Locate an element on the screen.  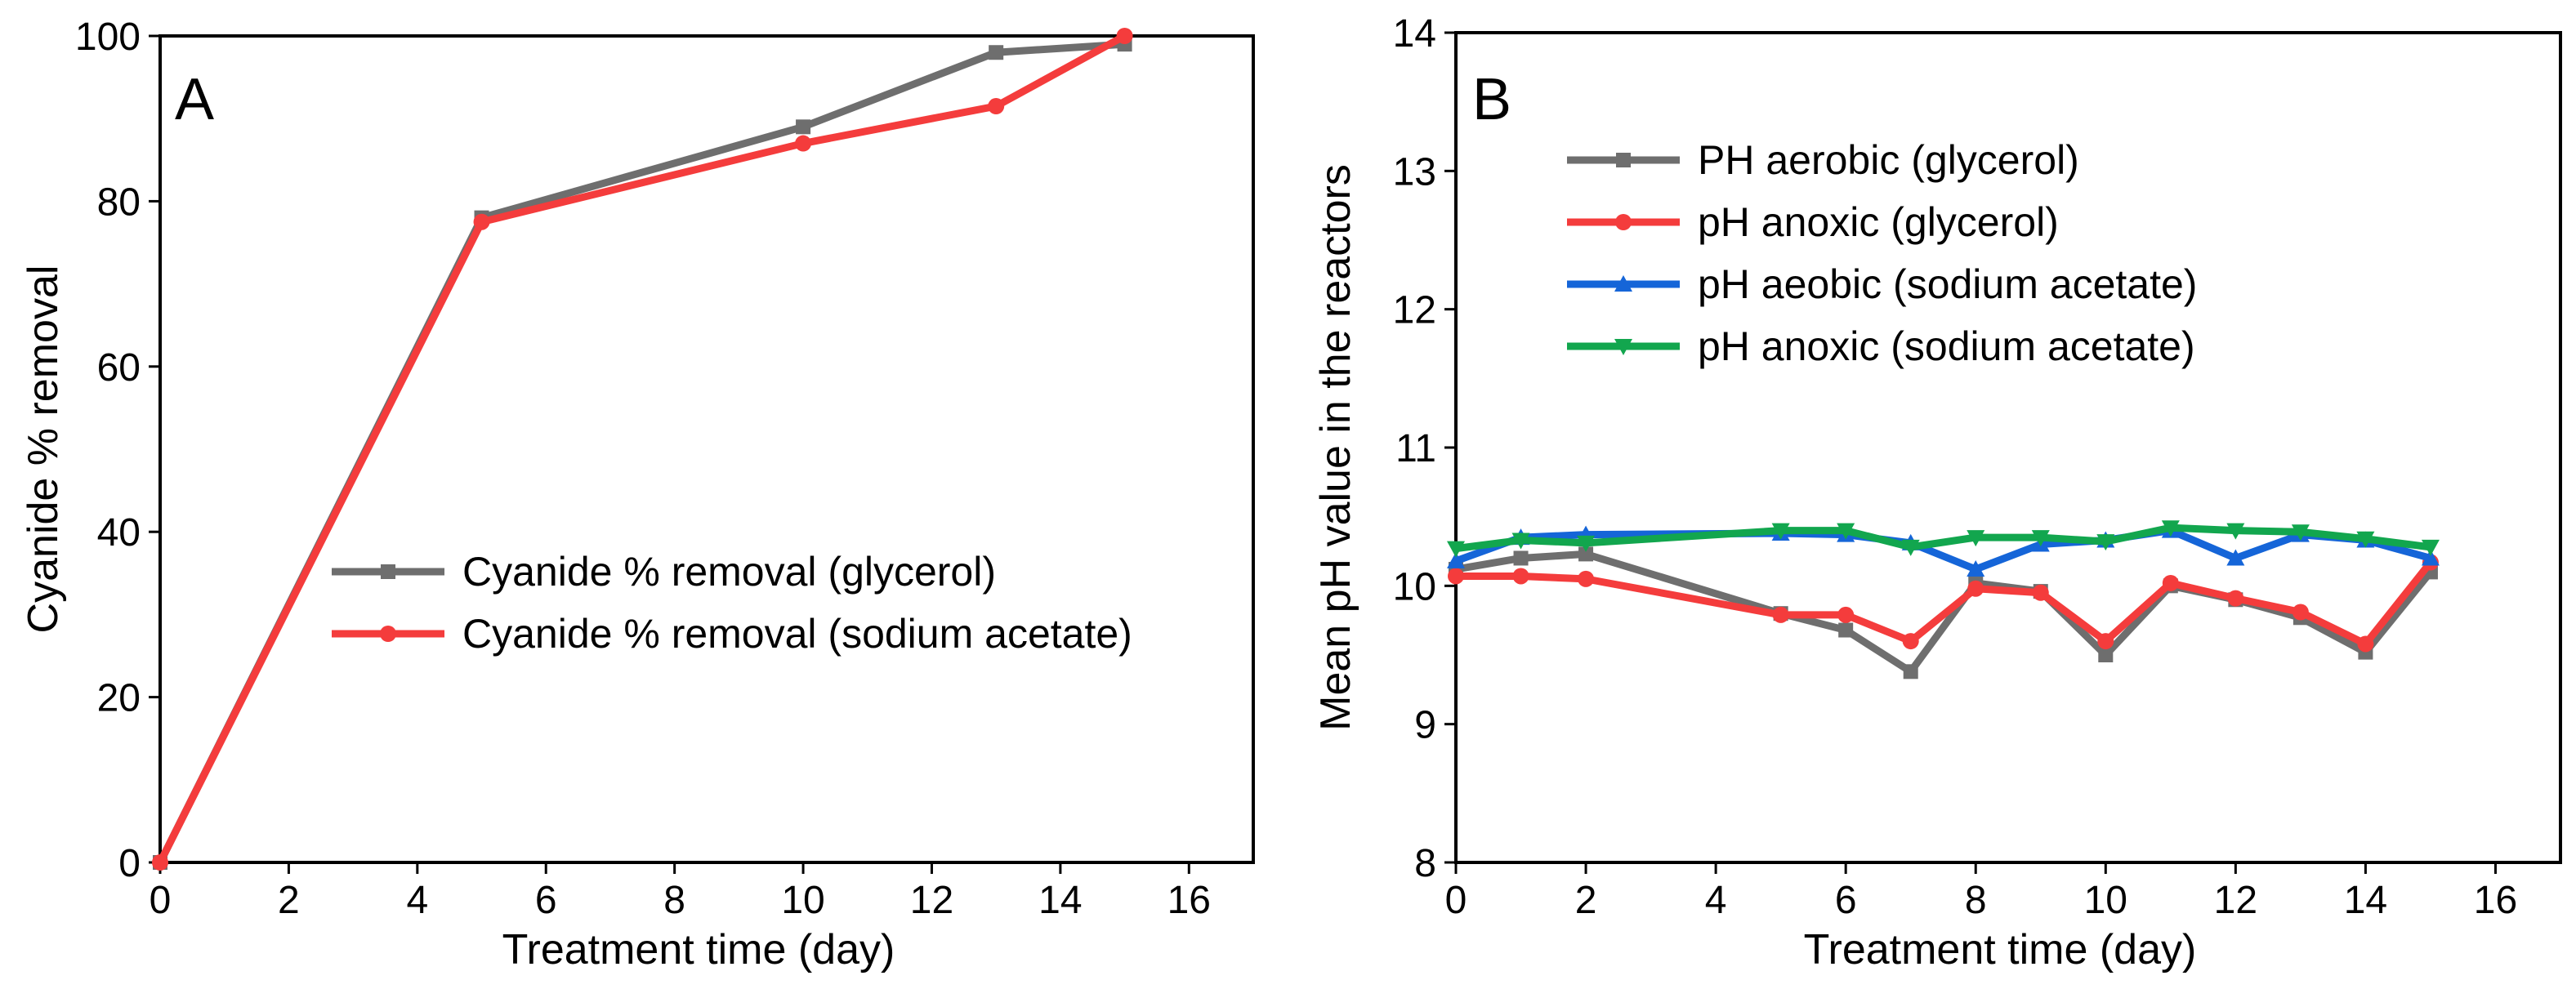
y-tick-label: 40 is located at coordinates (119, 533).